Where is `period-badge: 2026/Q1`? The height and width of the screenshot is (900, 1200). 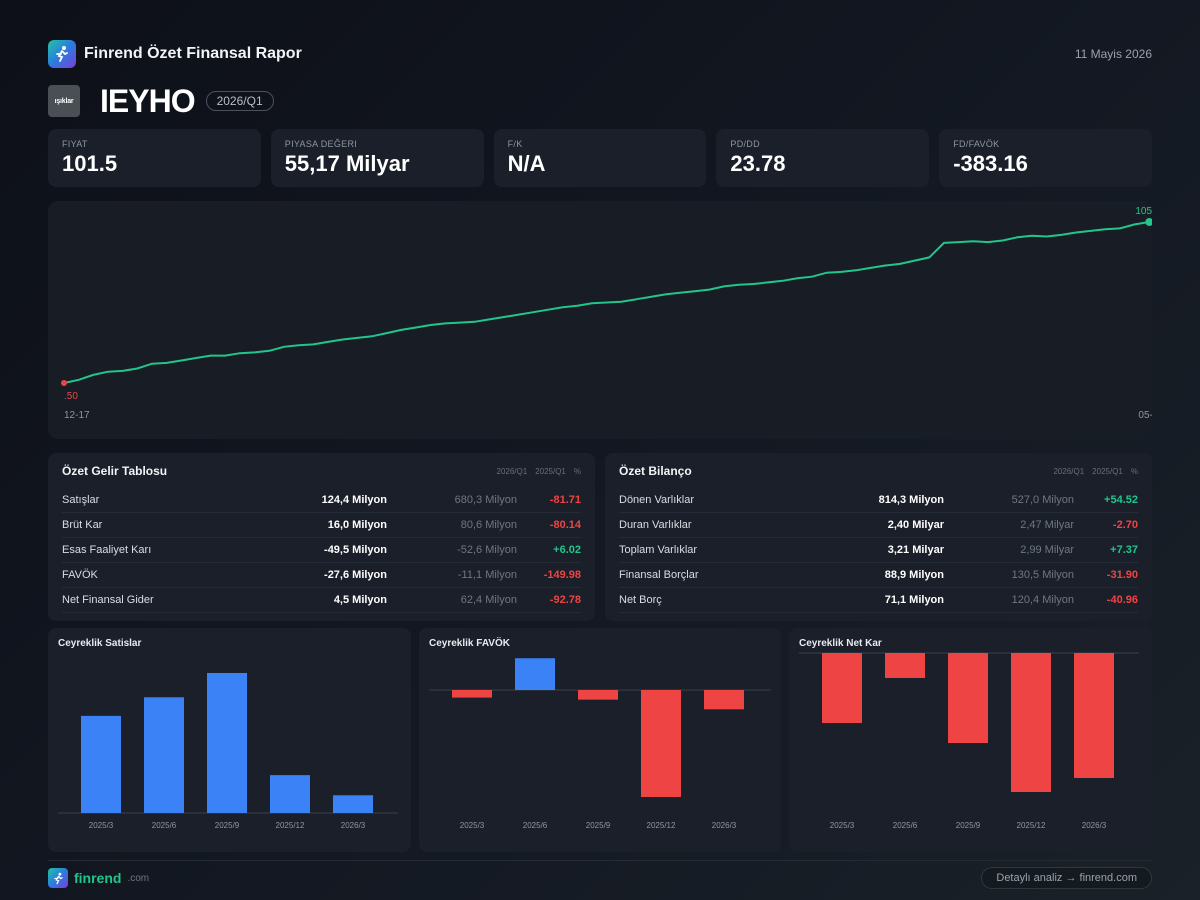 period-badge: 2026/Q1 is located at coordinates (239, 101).